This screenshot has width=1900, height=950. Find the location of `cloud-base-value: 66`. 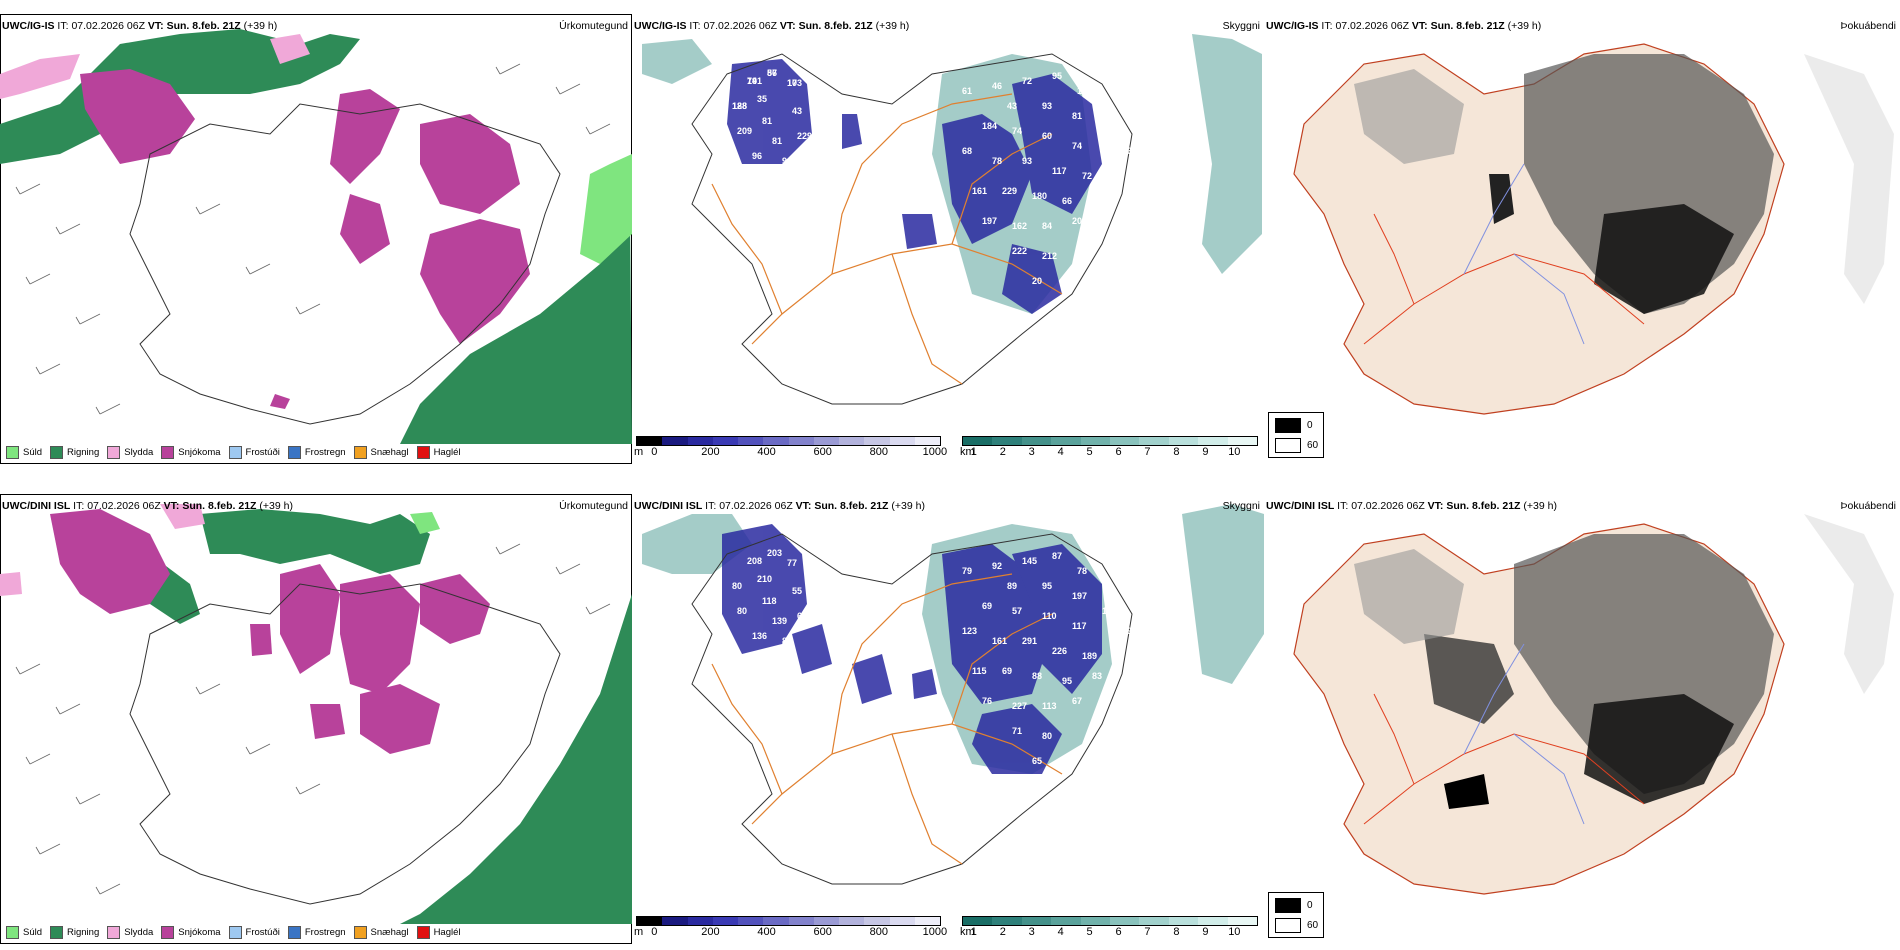

cloud-base-value: 66 is located at coordinates (1067, 201).